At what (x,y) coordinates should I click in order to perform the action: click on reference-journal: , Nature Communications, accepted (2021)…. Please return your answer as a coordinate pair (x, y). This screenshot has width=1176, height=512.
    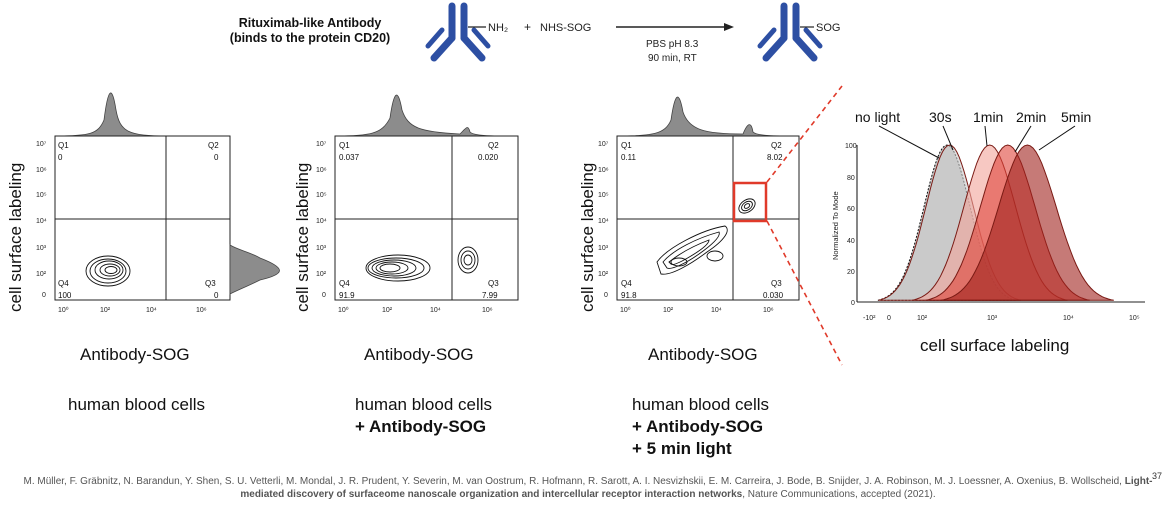
    Looking at the image, I should click on (839, 494).